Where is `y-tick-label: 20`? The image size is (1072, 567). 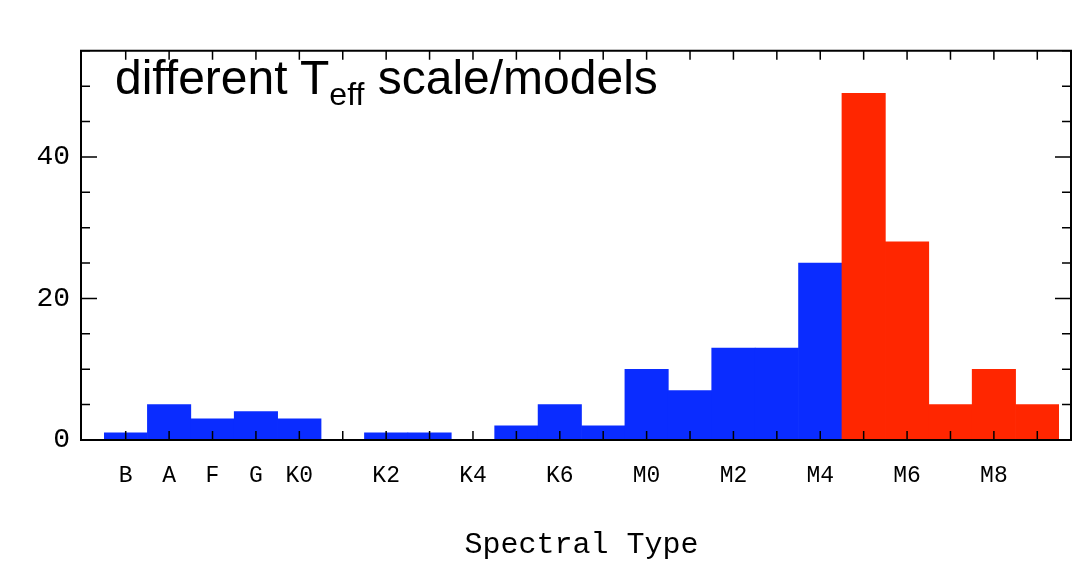 y-tick-label: 20 is located at coordinates (53, 298).